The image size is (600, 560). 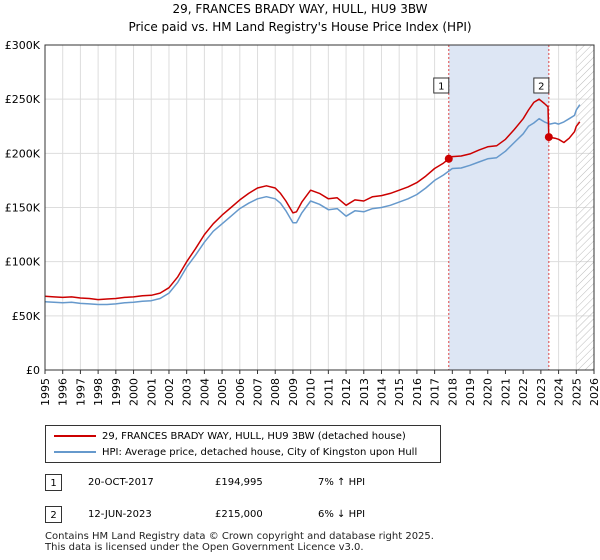 I want to click on x-tick-label: 2008, so click(x=275, y=392).